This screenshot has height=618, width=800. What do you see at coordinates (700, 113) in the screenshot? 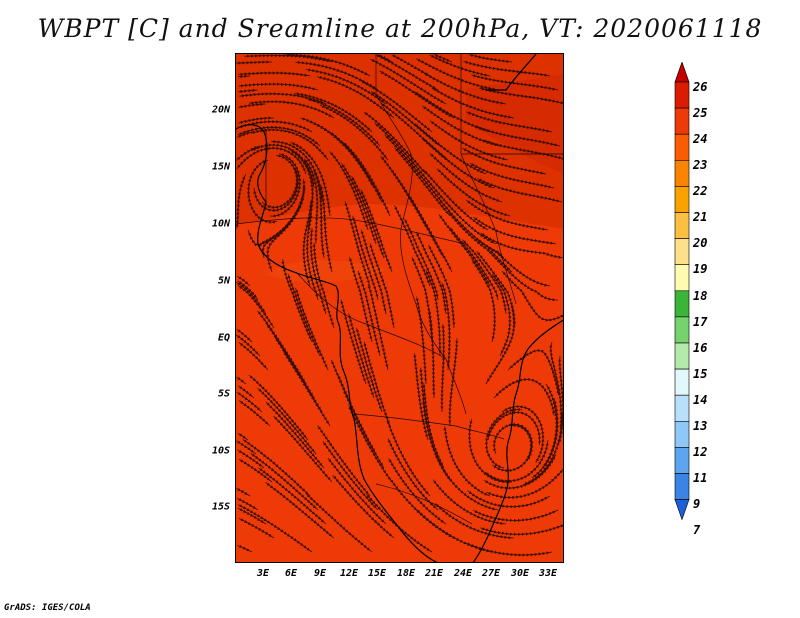
I see `colorbar-label: 25` at bounding box center [700, 113].